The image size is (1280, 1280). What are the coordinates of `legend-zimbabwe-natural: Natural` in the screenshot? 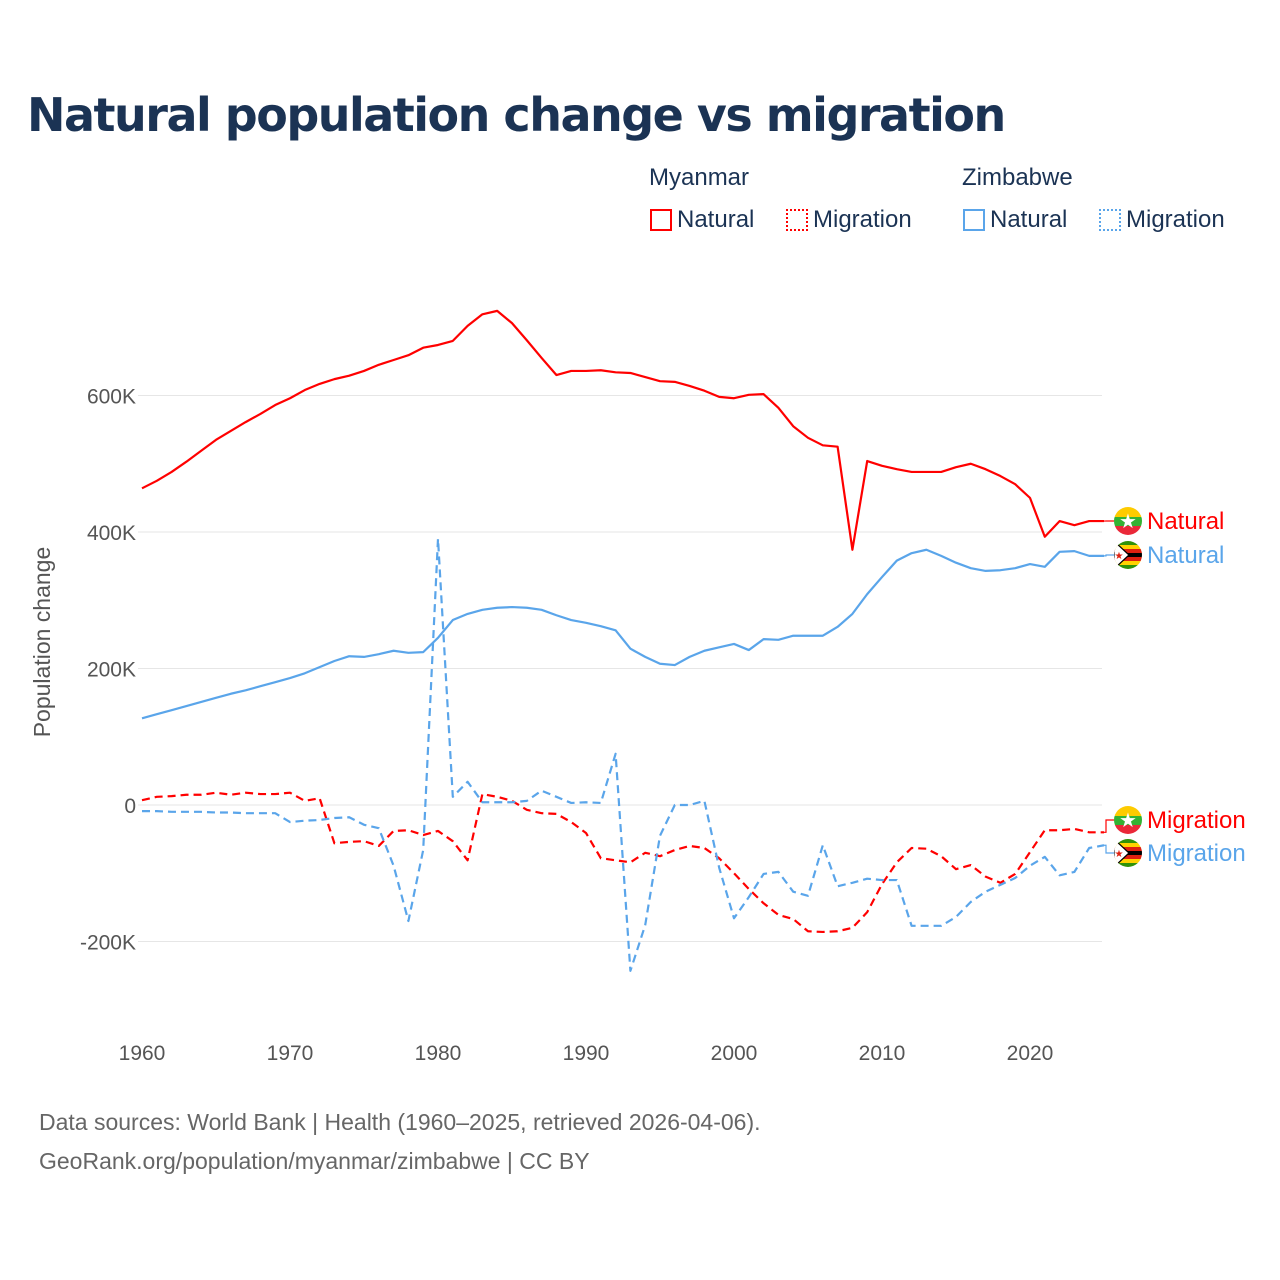 It's located at (1015, 220).